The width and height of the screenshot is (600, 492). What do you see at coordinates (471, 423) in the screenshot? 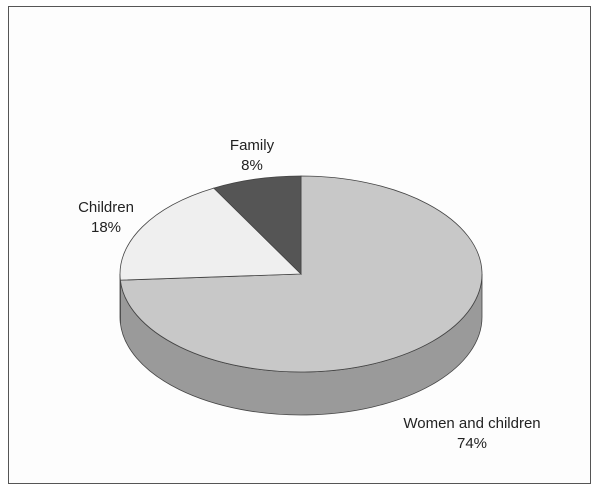
I see `slice-label-women-and-children: Women and children` at bounding box center [471, 423].